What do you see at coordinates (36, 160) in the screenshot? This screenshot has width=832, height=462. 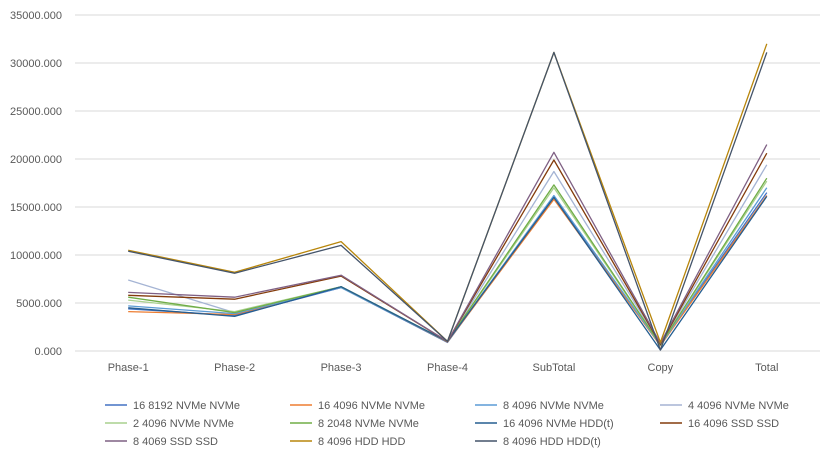 I see `y-tick-label: 20000.000` at bounding box center [36, 160].